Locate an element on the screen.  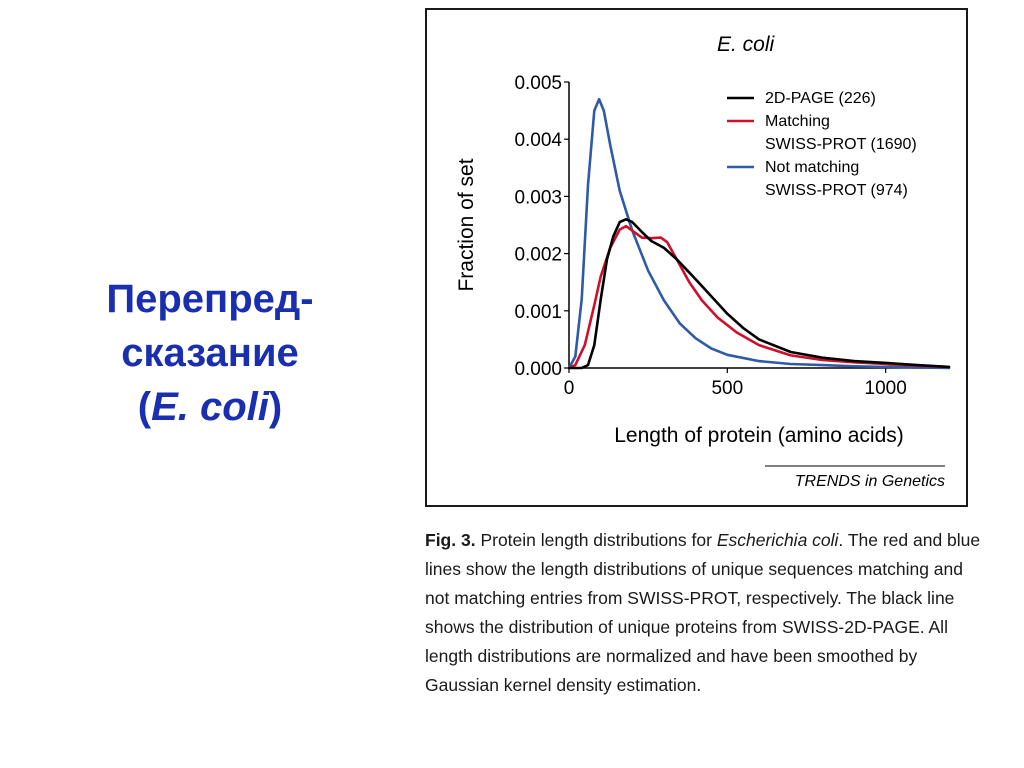
title-species: E. coli is located at coordinates (210, 407).